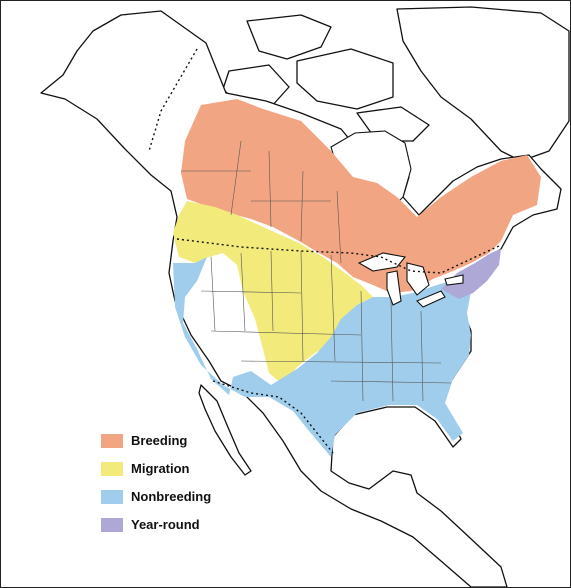 The height and width of the screenshot is (588, 571). Describe the element at coordinates (112, 469) in the screenshot. I see `migration-swatch` at that location.